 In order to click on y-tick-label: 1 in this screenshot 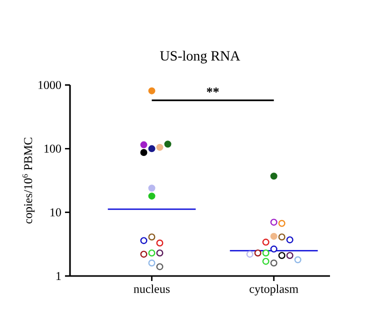, I will do `click(58, 276)`.